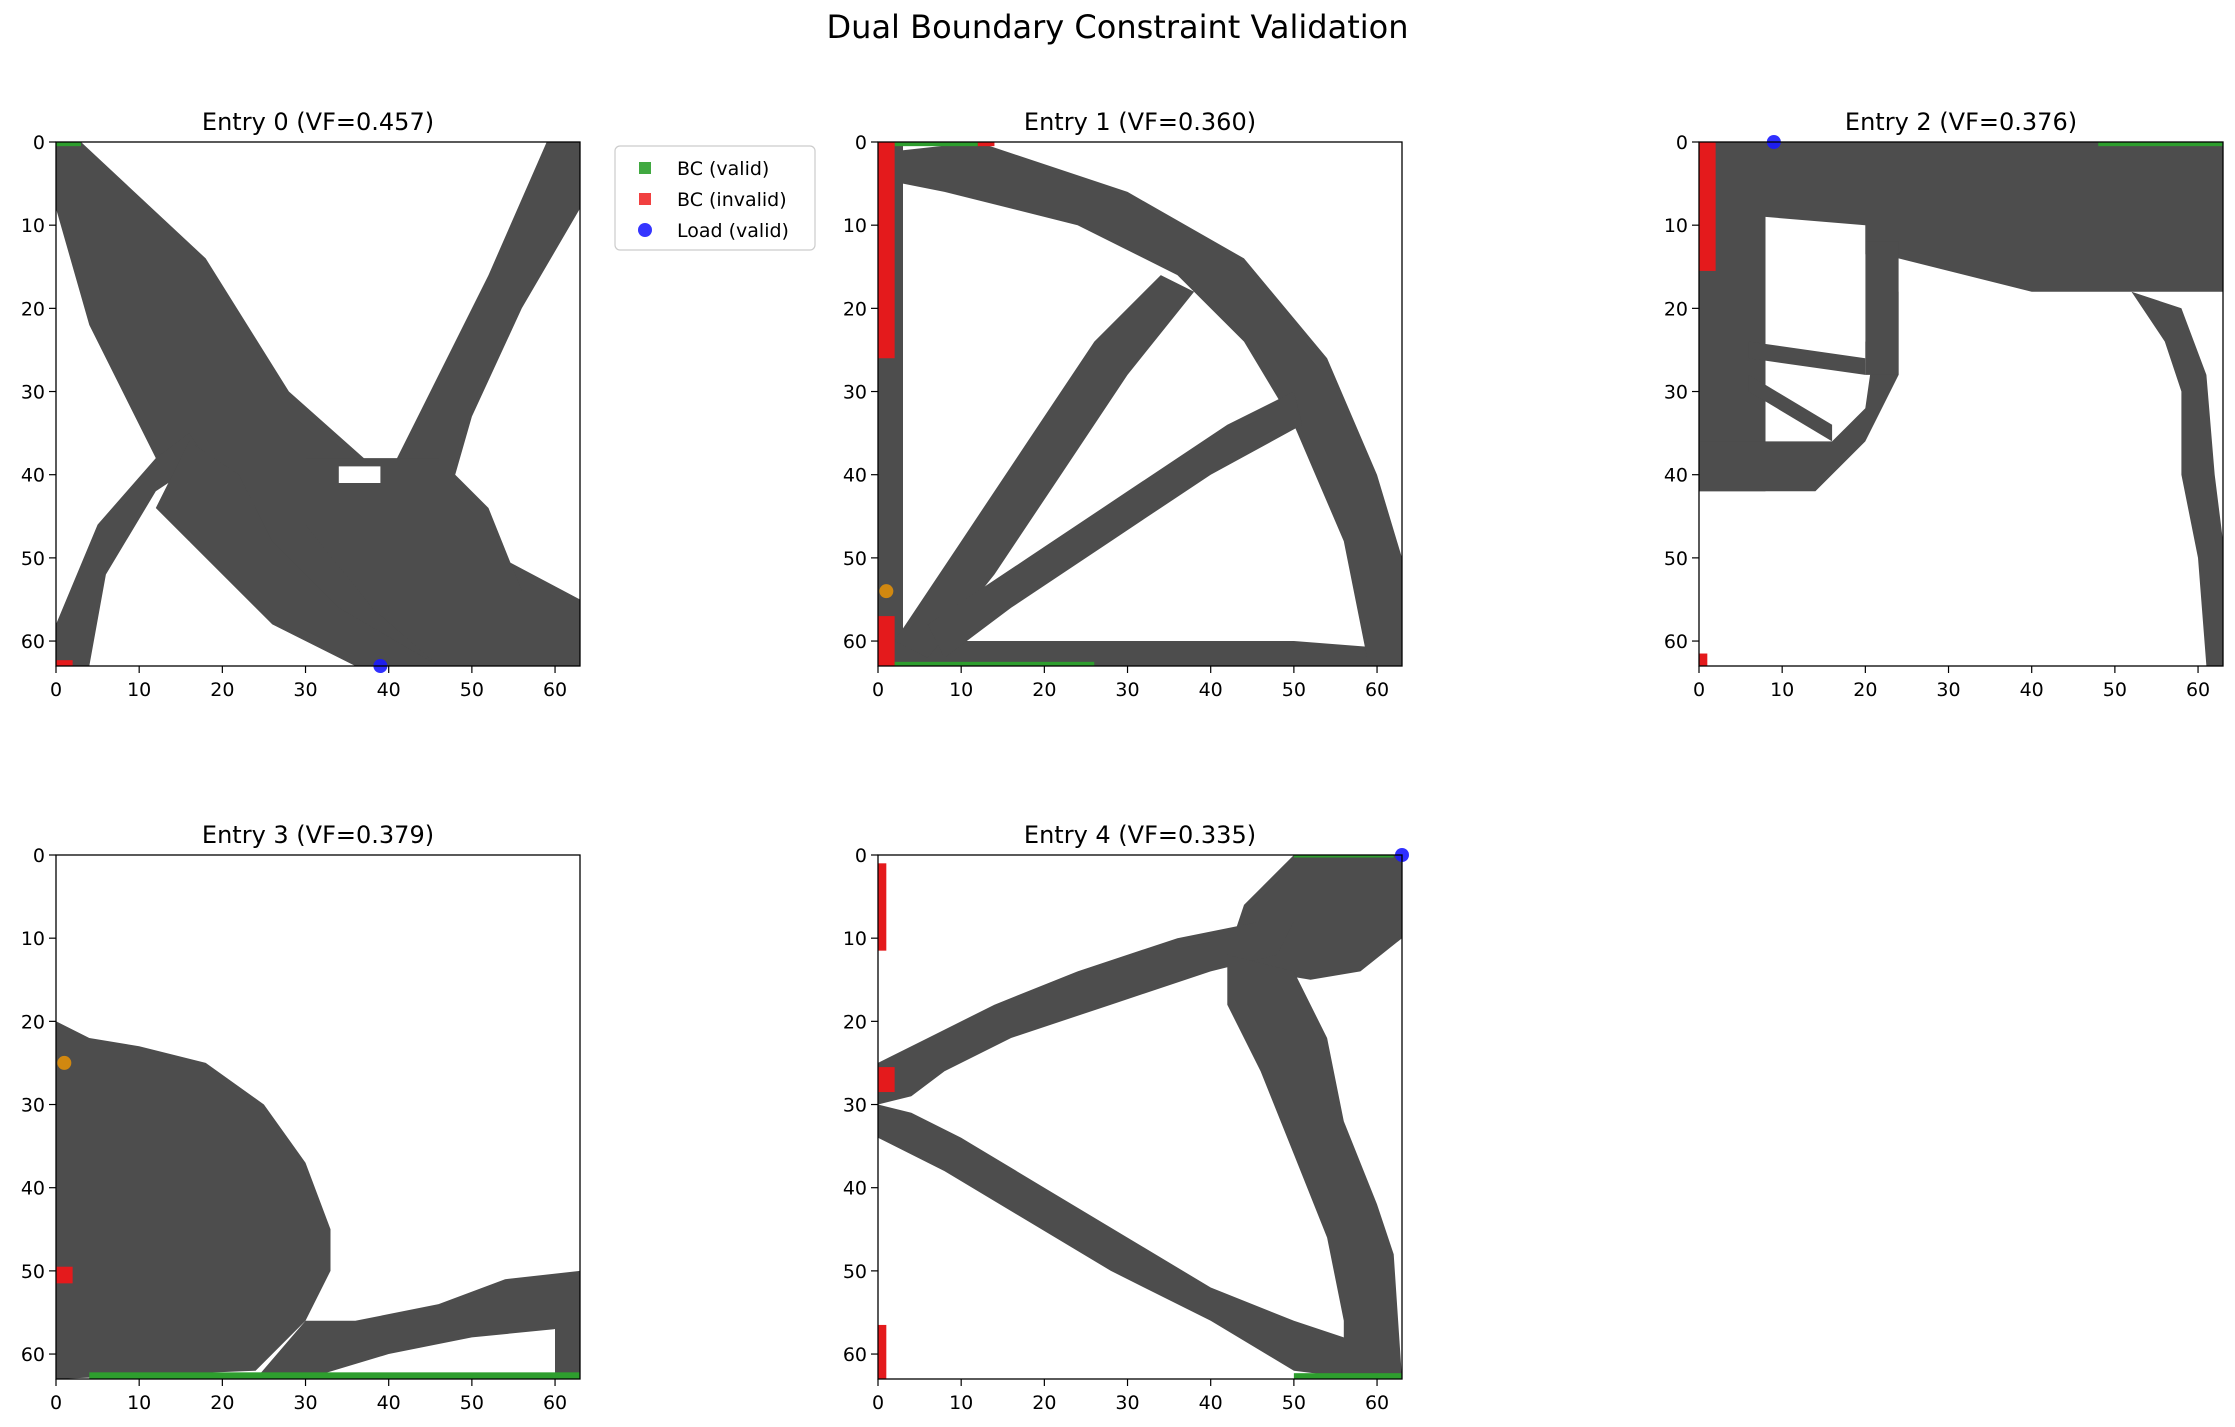 The image size is (2235, 1427). Describe the element at coordinates (732, 200) in the screenshot. I see `legend-label-1: BC (invalid)` at that location.